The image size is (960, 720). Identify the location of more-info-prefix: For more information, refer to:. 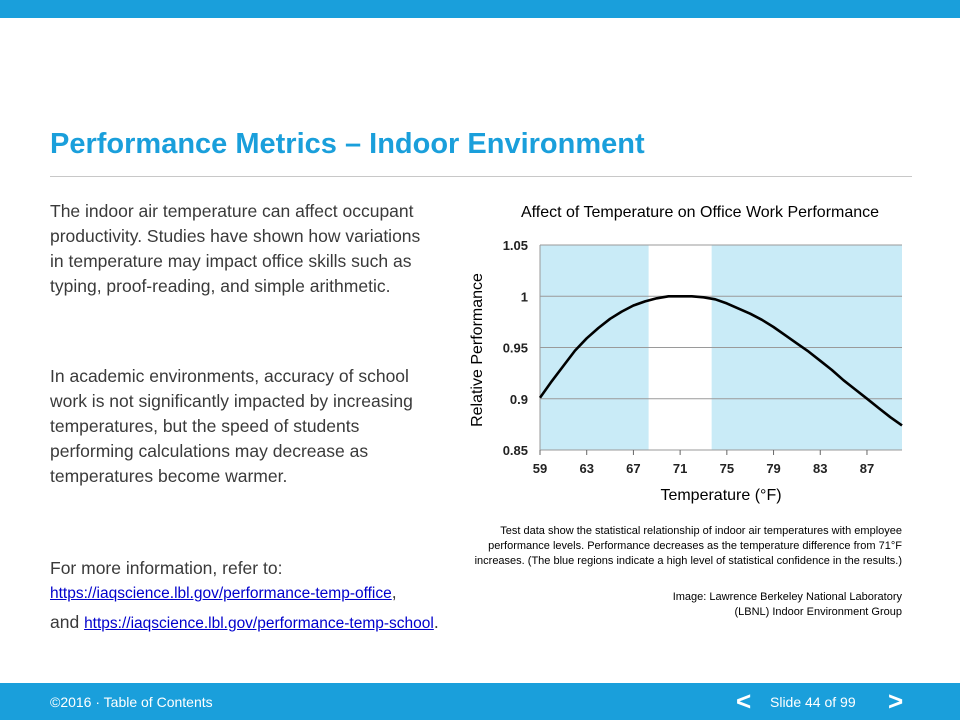
(166, 568).